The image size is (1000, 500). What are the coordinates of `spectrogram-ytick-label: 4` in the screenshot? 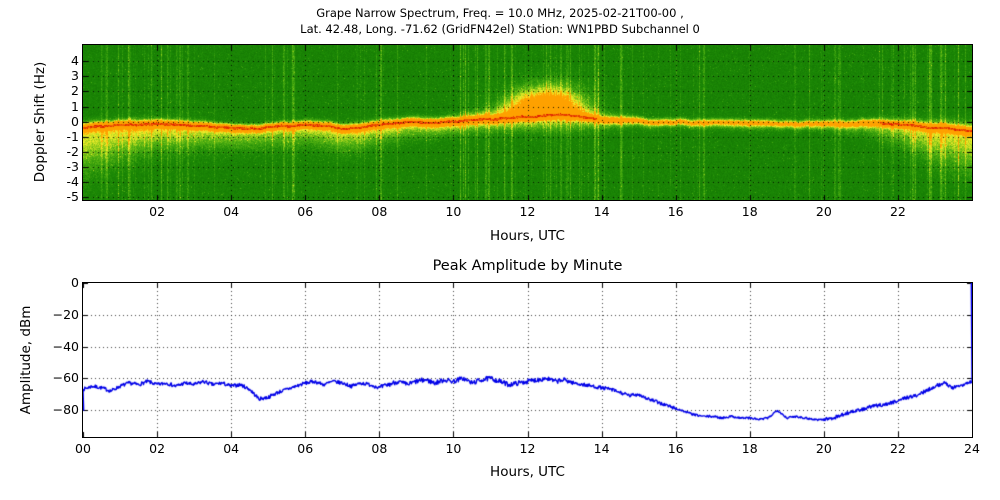 It's located at (75, 61).